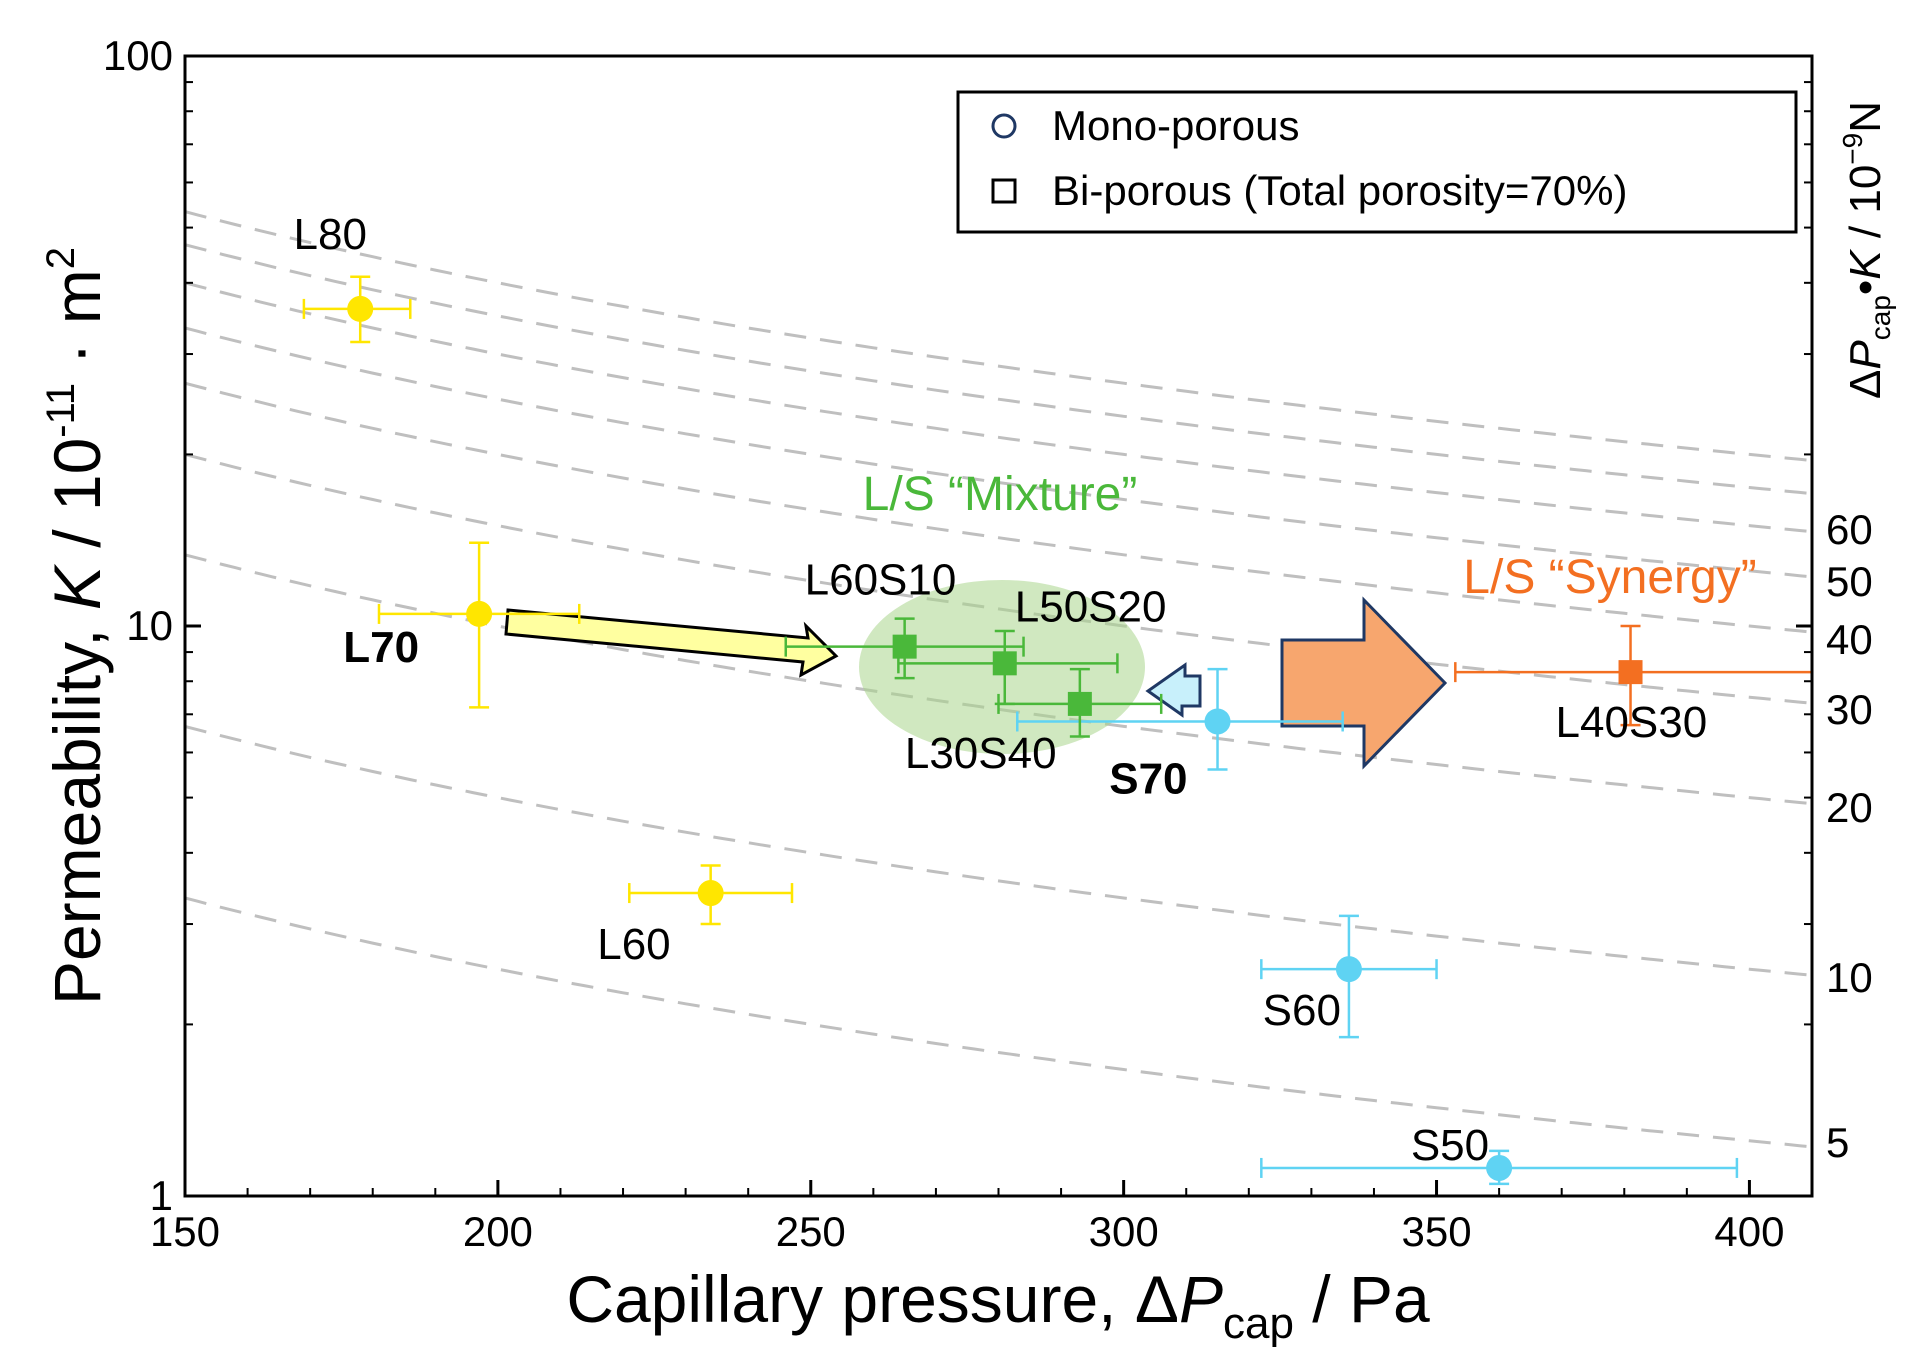 This screenshot has height=1354, width=1911. Describe the element at coordinates (77, 502) in the screenshot. I see `y-label-unit: / 10` at that location.